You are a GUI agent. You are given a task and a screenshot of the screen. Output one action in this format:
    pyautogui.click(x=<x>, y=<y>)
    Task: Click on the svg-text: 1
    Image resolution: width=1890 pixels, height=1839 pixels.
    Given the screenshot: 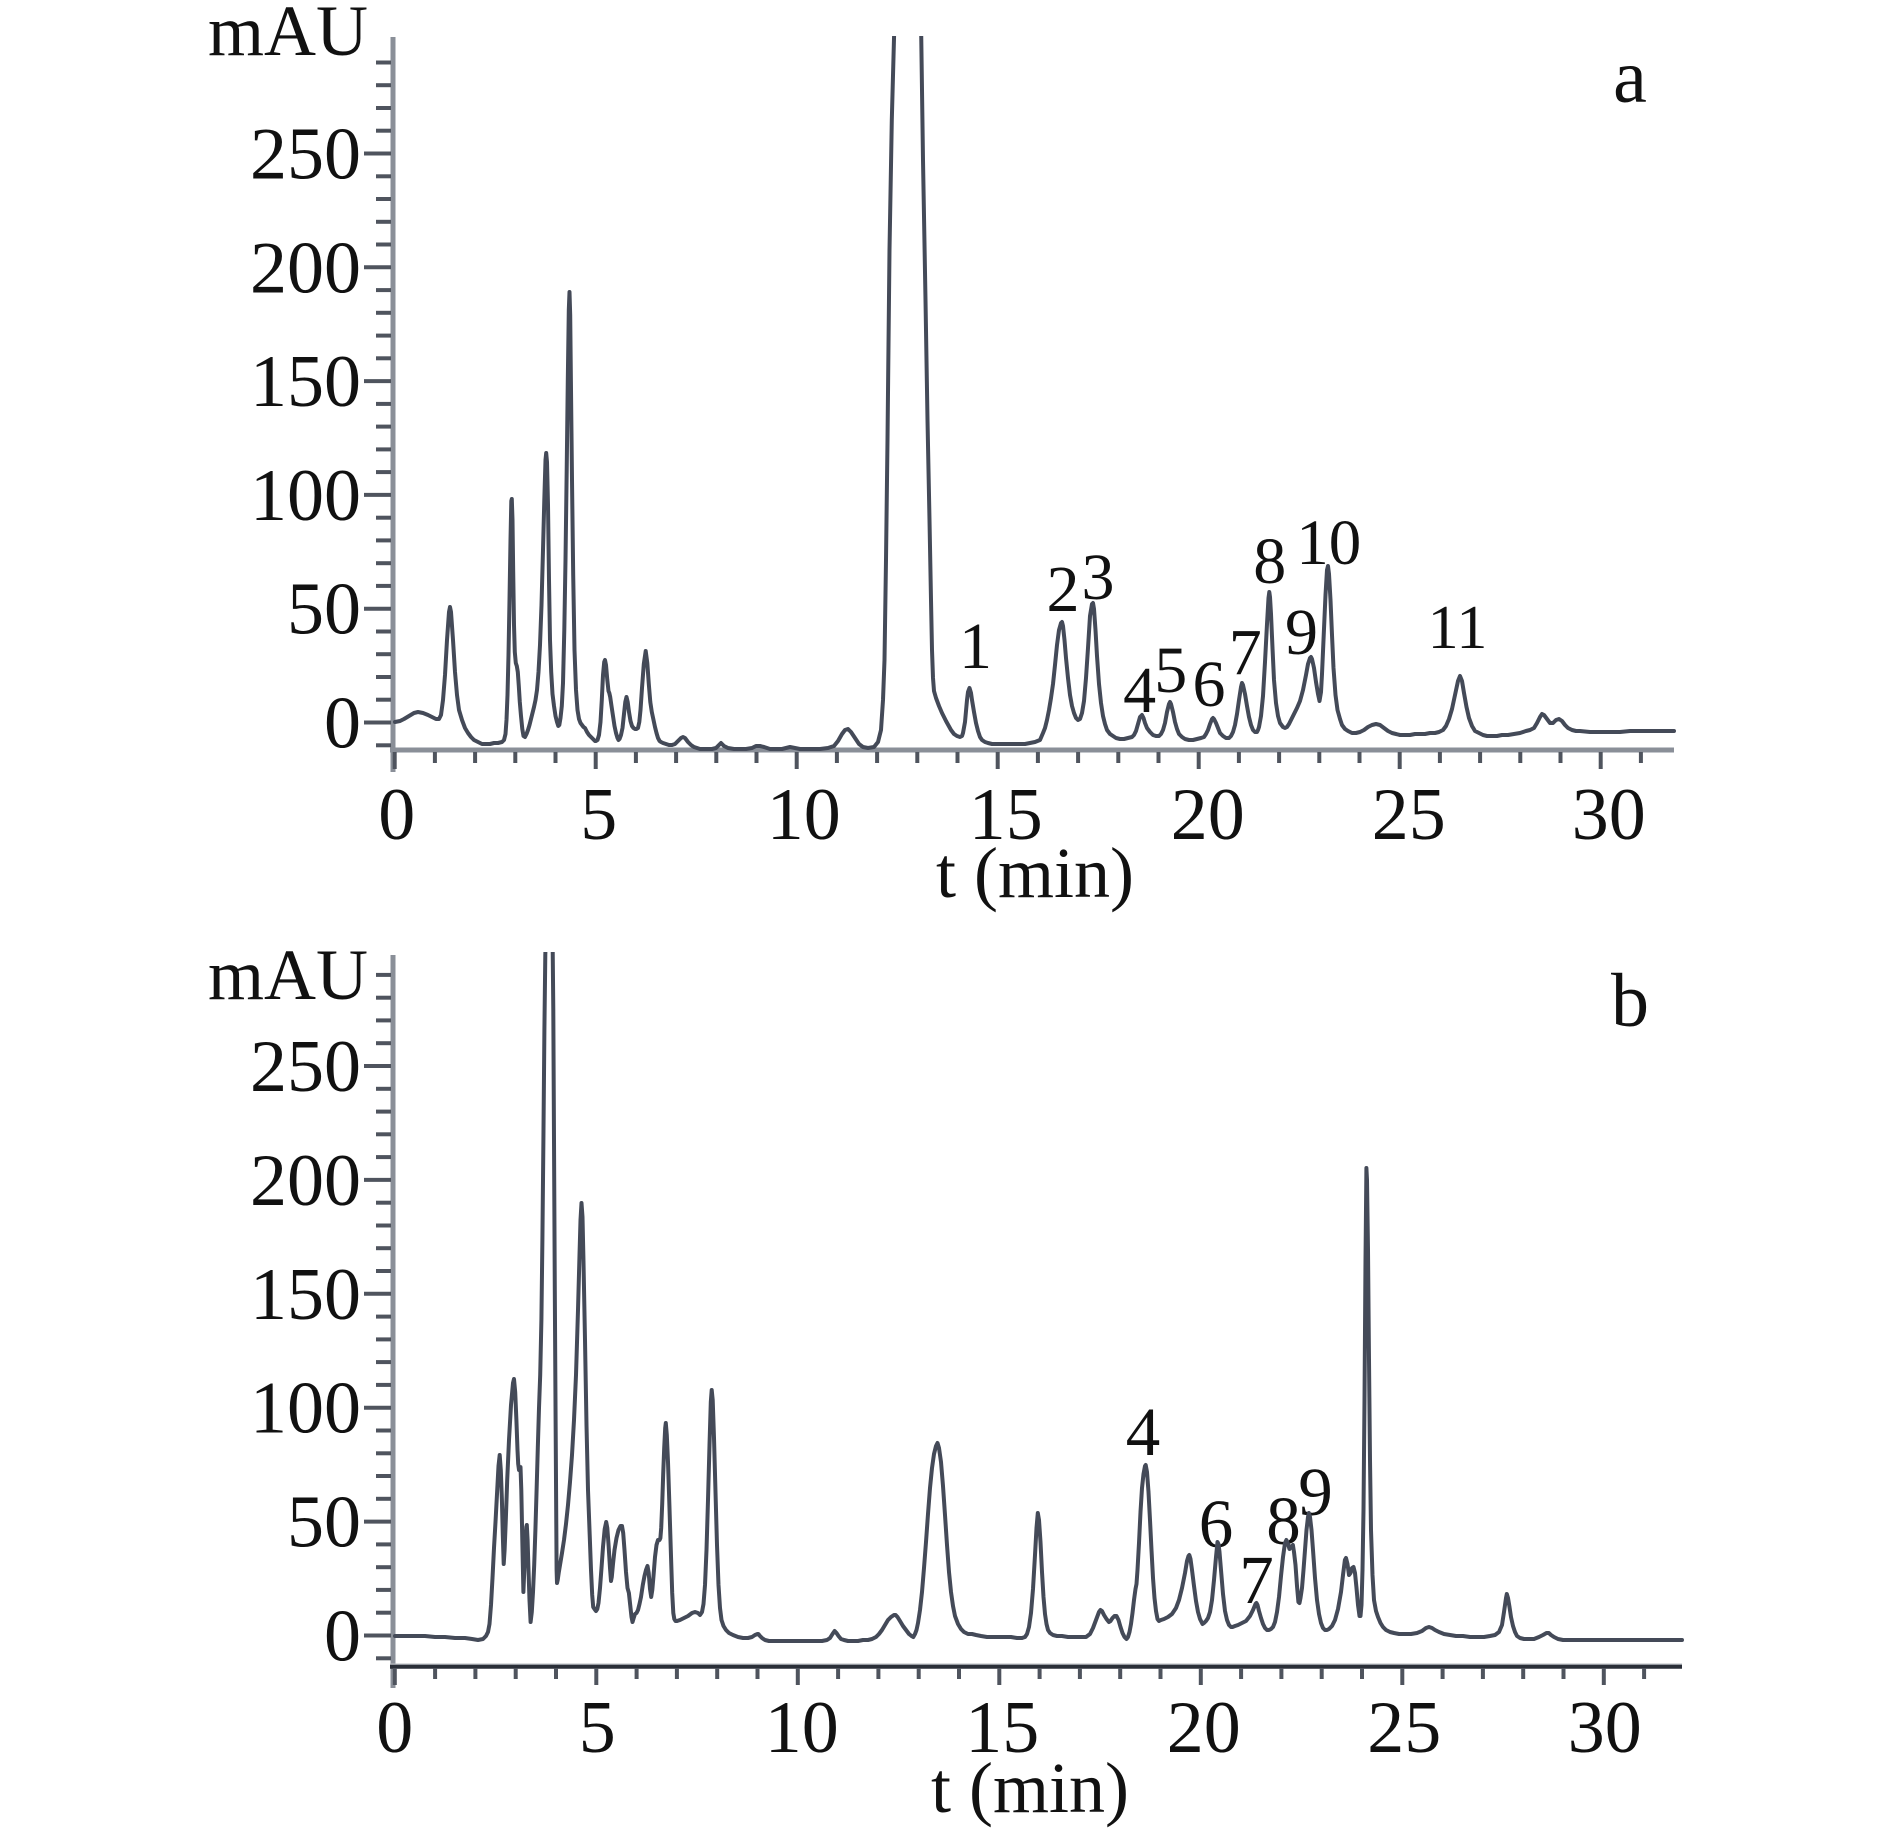 What is the action you would take?
    pyautogui.click(x=975, y=646)
    